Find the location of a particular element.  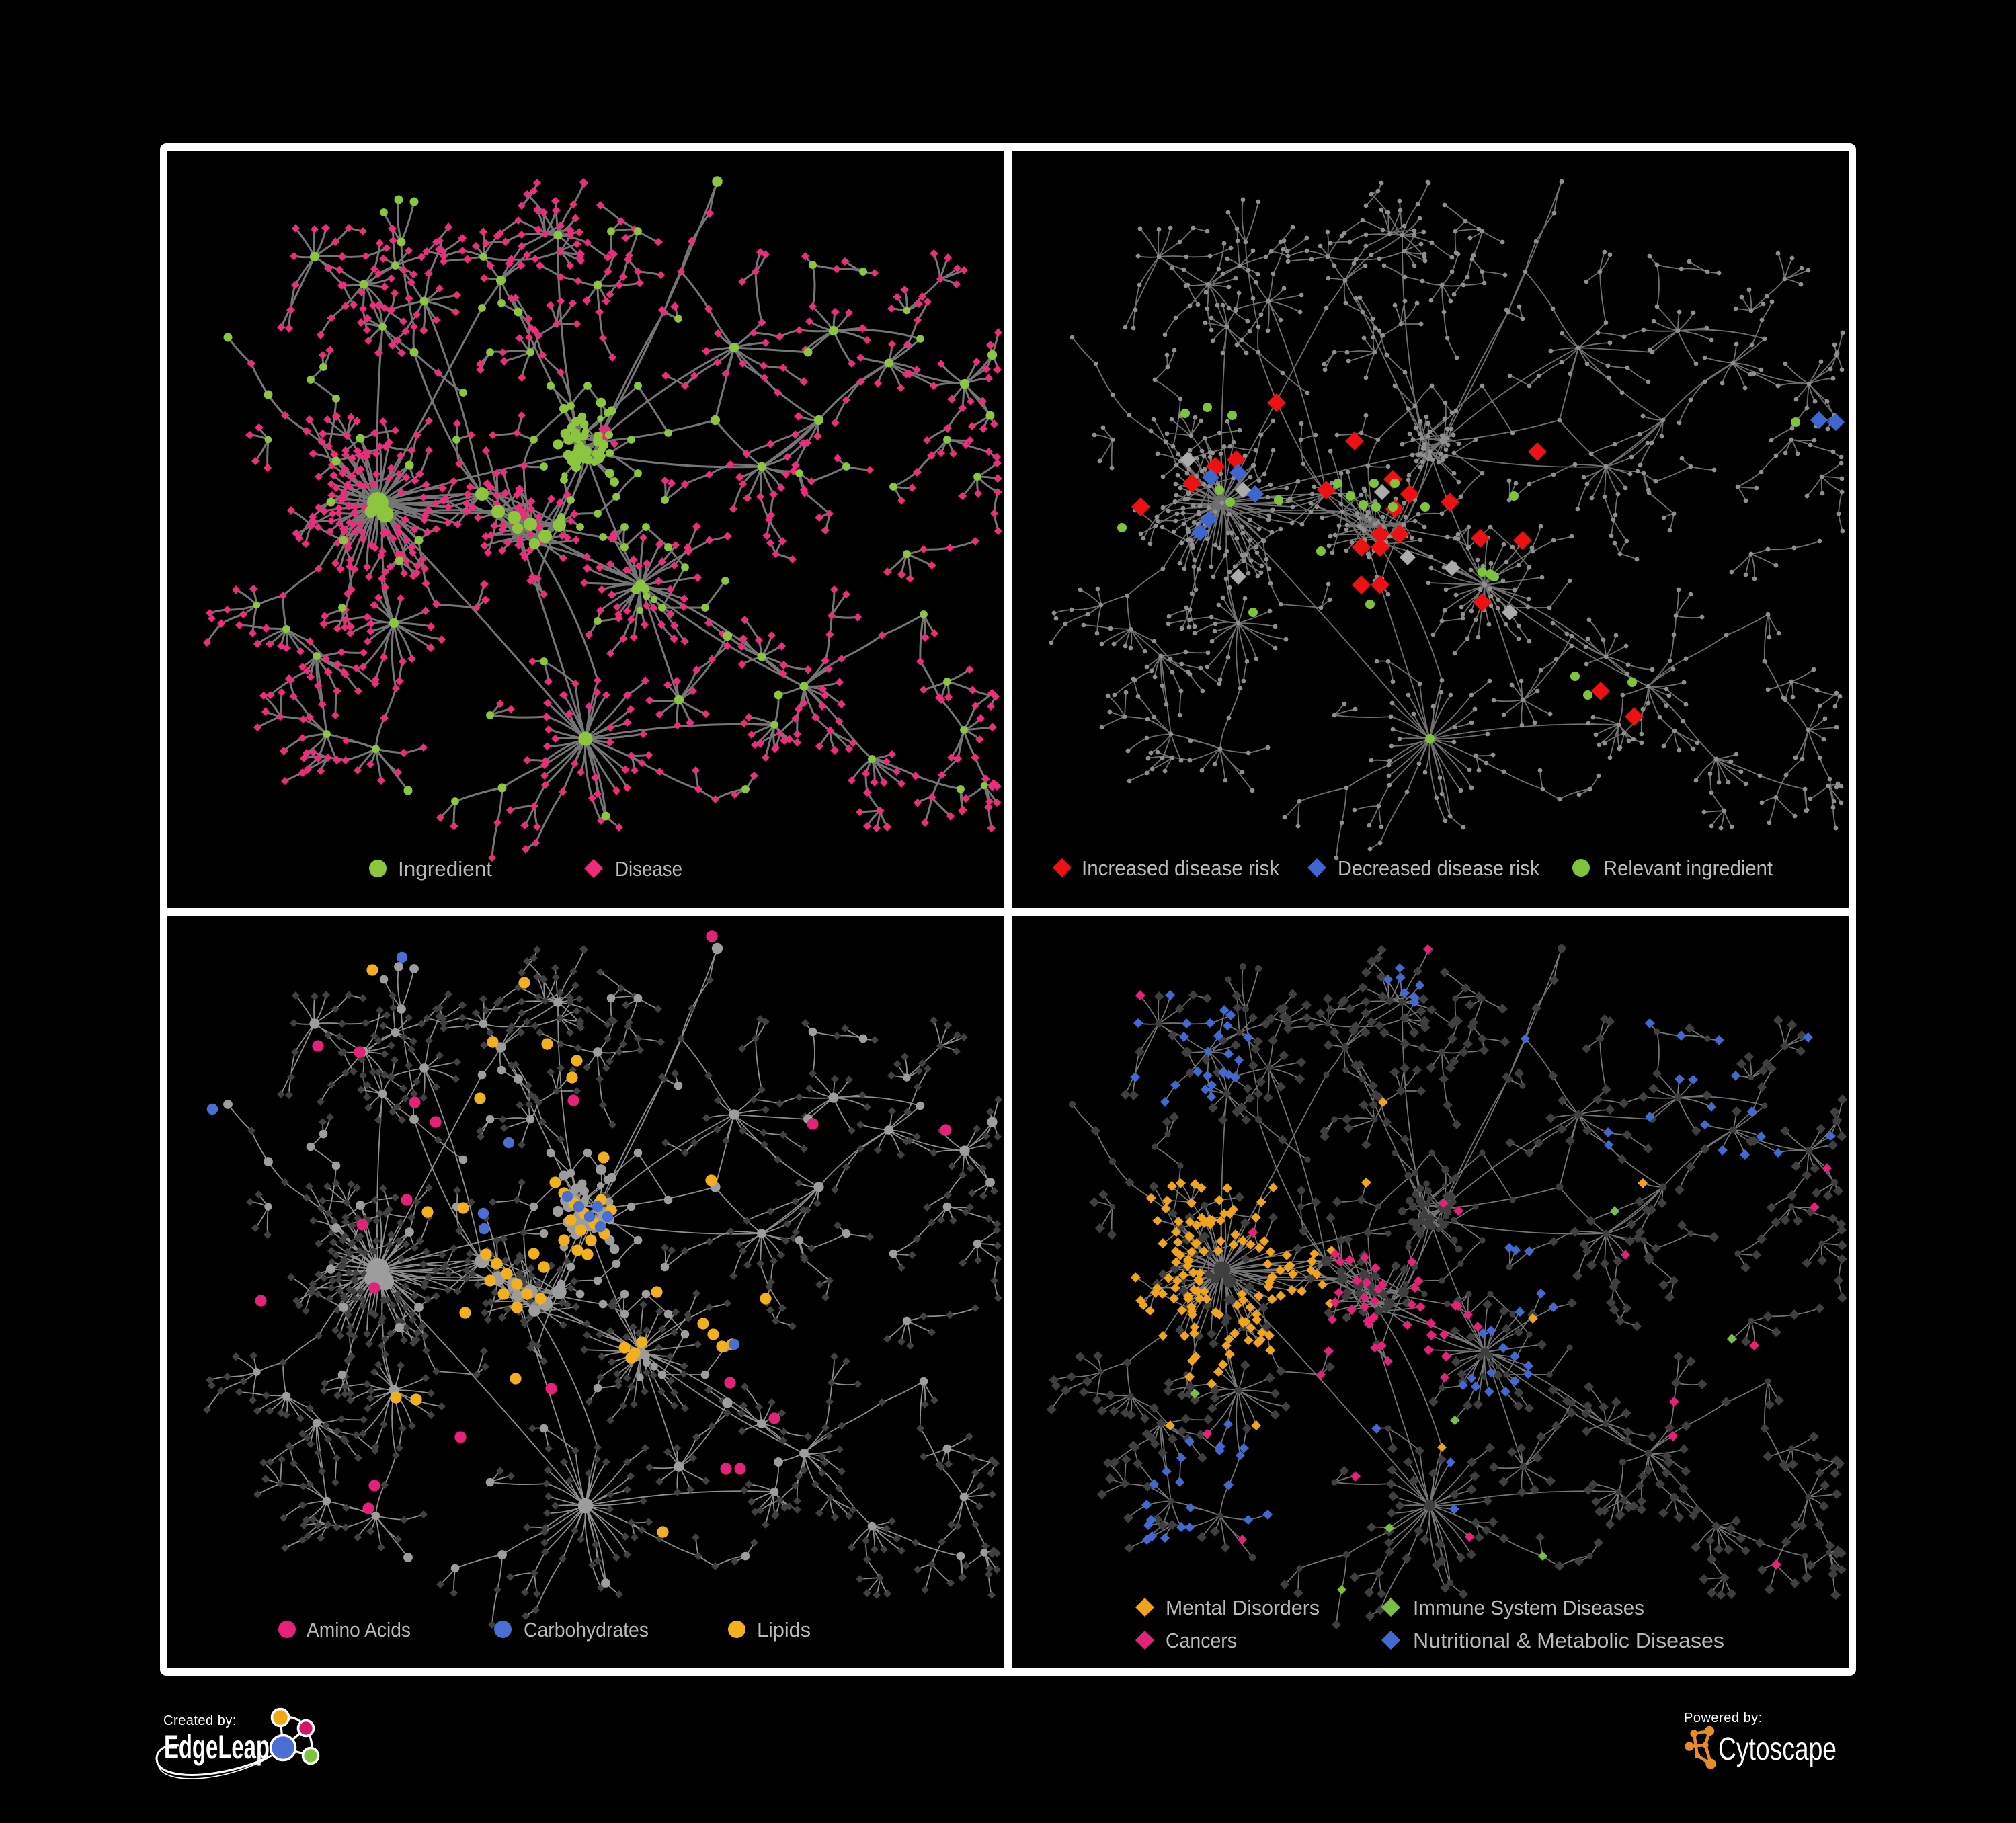

svg-text: Created by: is located at coordinates (200, 1720).